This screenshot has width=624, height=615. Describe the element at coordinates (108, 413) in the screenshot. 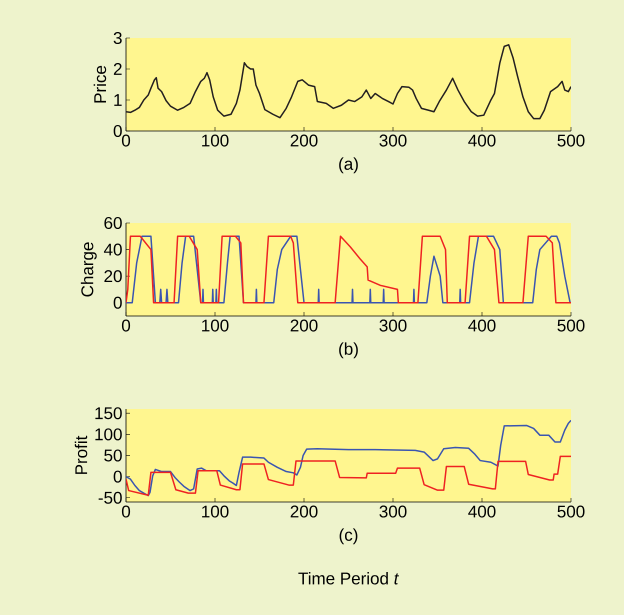

I see `y-tick-label: 150` at that location.